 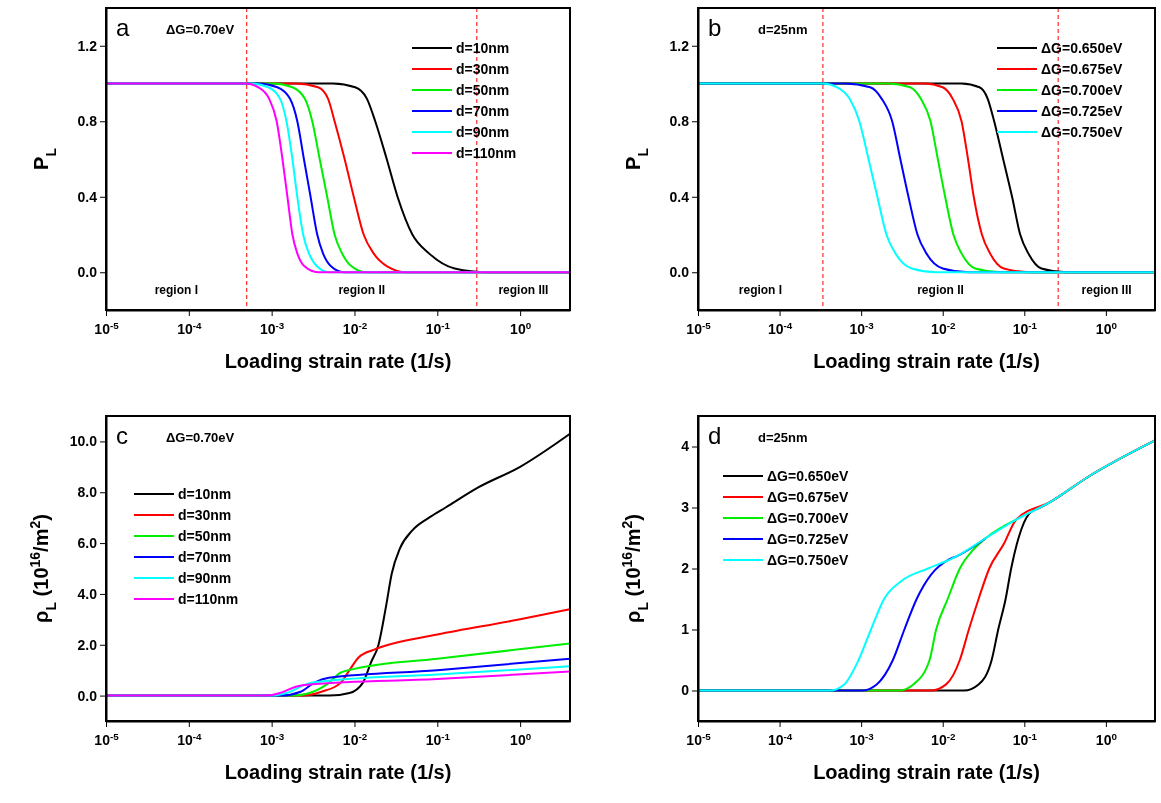 What do you see at coordinates (123, 27) in the screenshot?
I see `chart-title: a` at bounding box center [123, 27].